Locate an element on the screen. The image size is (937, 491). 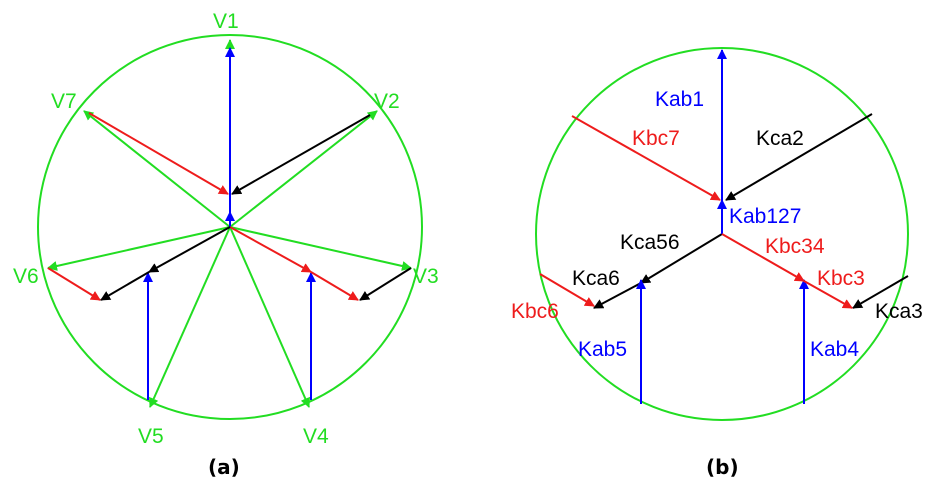
label-v2: V2 is located at coordinates (387, 101).